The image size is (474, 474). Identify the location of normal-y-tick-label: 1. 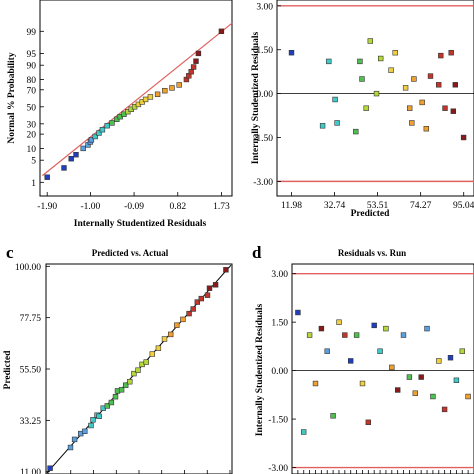
(33, 184).